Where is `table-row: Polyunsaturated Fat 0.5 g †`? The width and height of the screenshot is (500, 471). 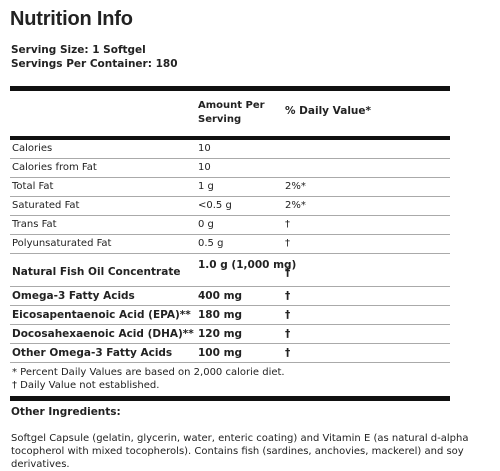 table-row: Polyunsaturated Fat 0.5 g † is located at coordinates (230, 244).